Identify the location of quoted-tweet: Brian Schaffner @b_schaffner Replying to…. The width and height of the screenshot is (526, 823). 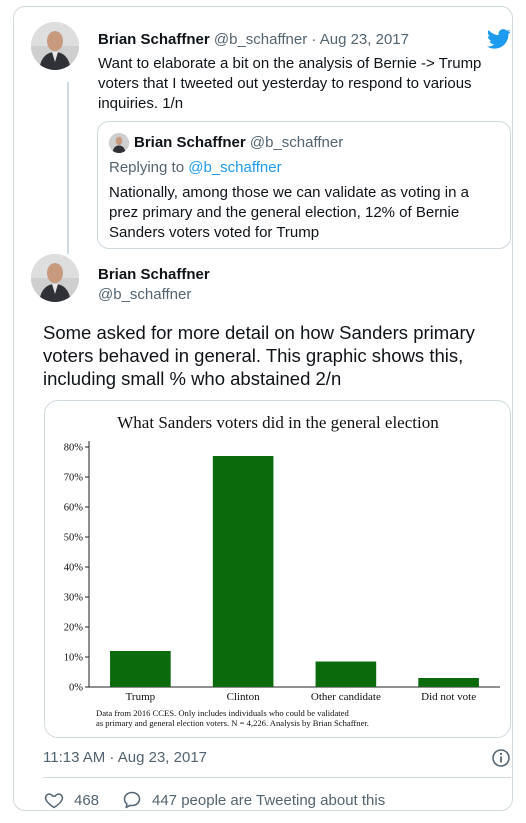
(304, 185).